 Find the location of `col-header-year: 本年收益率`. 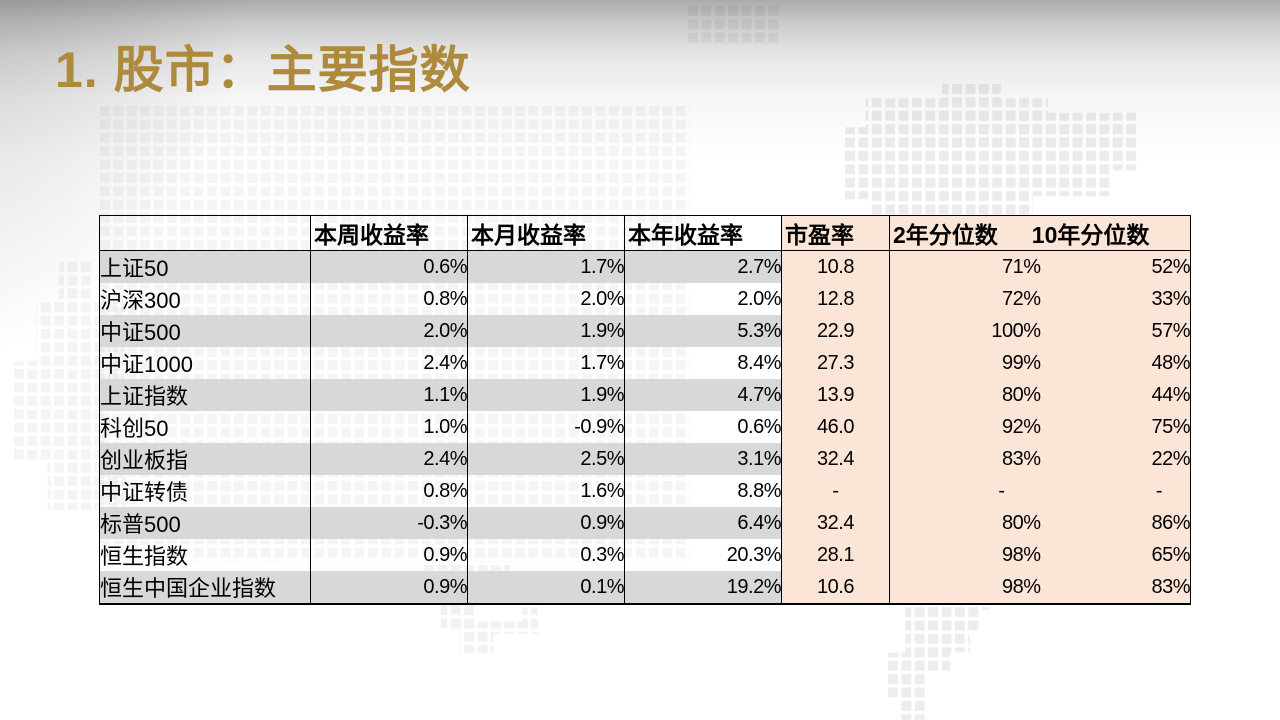

col-header-year: 本年收益率 is located at coordinates (703, 233).